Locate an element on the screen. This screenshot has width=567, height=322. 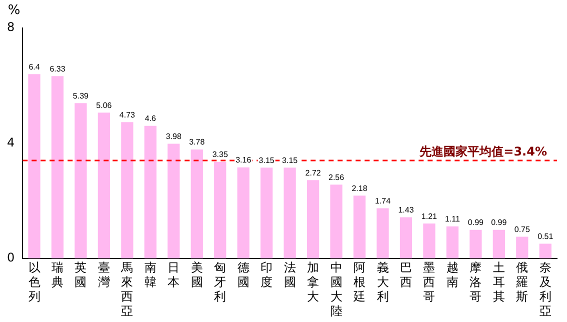
x-tick-label: 土耳其 is located at coordinates (498, 282).